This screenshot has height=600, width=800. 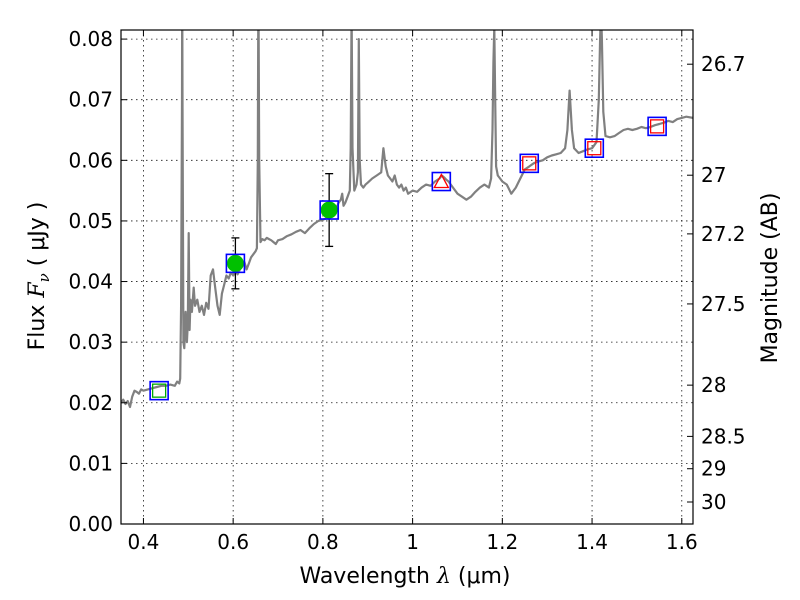 What do you see at coordinates (37, 324) in the screenshot?
I see `y-axis-label-prefix: Flux` at bounding box center [37, 324].